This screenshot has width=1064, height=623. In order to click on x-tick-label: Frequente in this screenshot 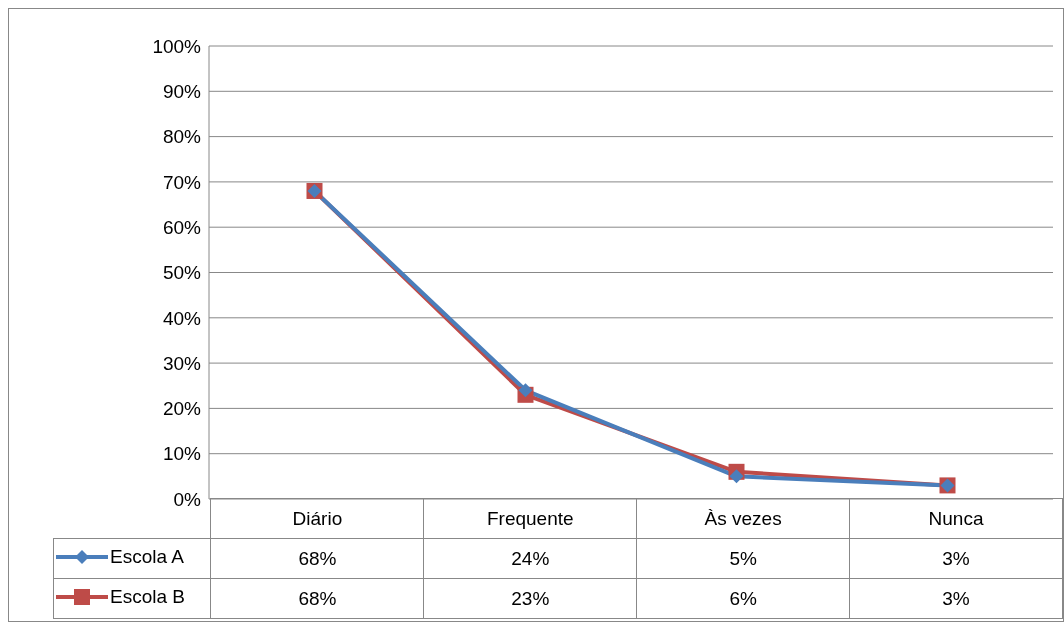, I will do `click(530, 518)`.